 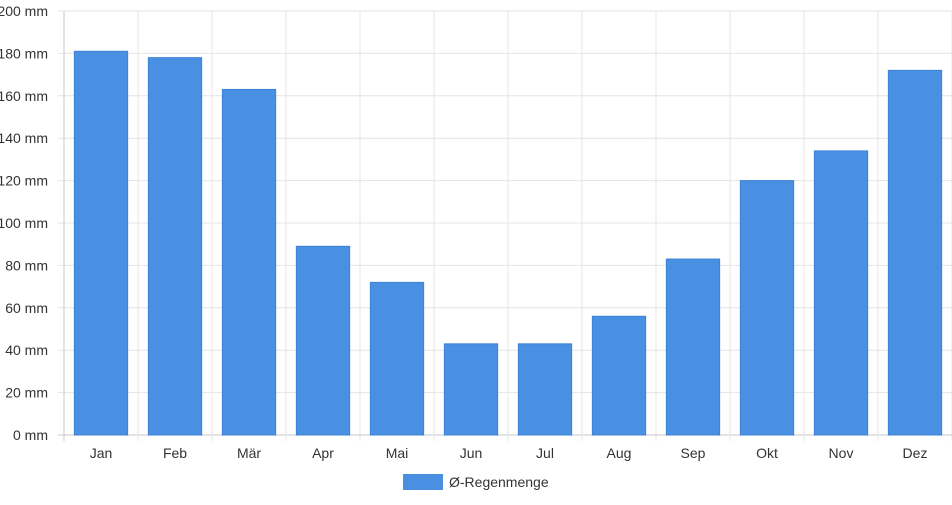 What do you see at coordinates (26, 308) in the screenshot?
I see `y-tick-label: 60 mm` at bounding box center [26, 308].